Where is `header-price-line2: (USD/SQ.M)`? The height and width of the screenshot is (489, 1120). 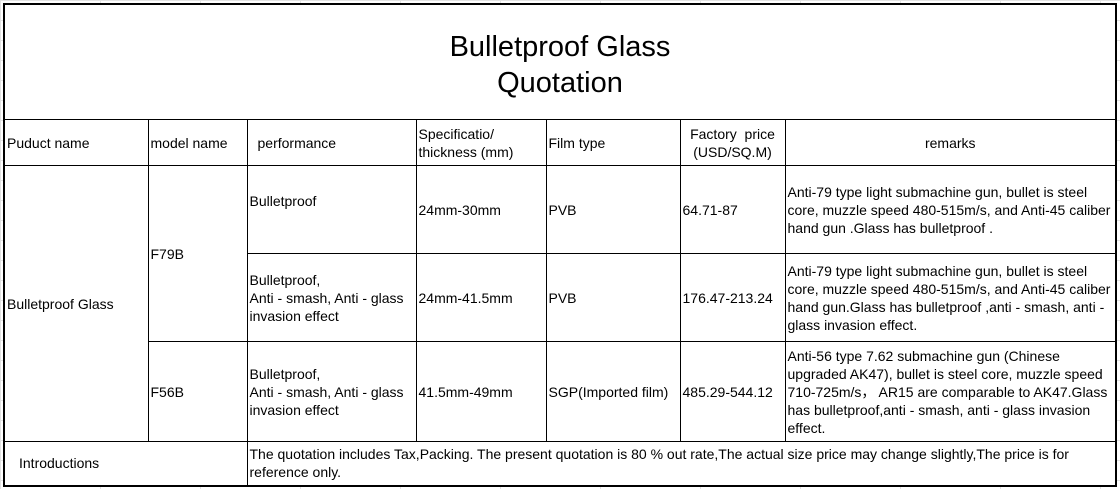 header-price-line2: (USD/SQ.M) is located at coordinates (732, 151).